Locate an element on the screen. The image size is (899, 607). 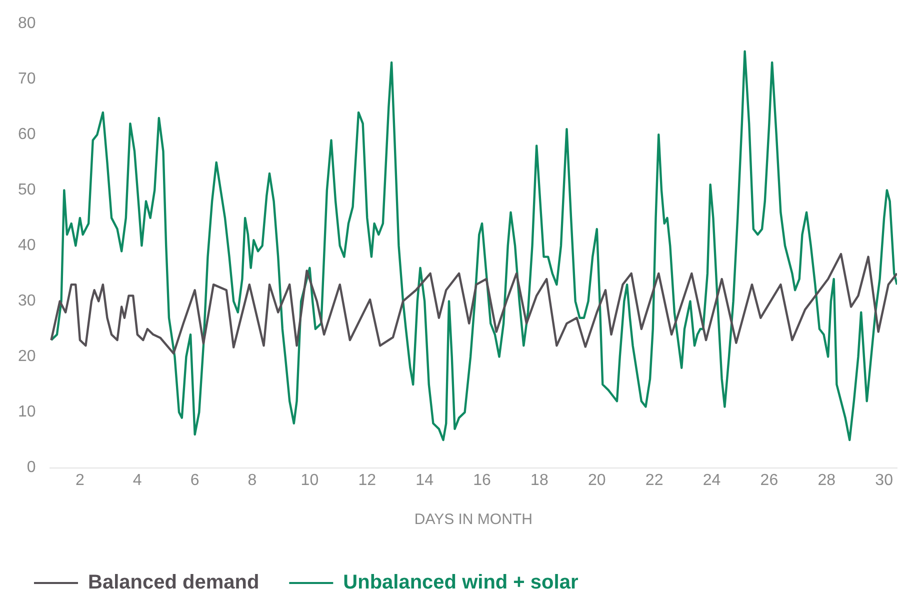
x-tick-label: 10 is located at coordinates (309, 480).